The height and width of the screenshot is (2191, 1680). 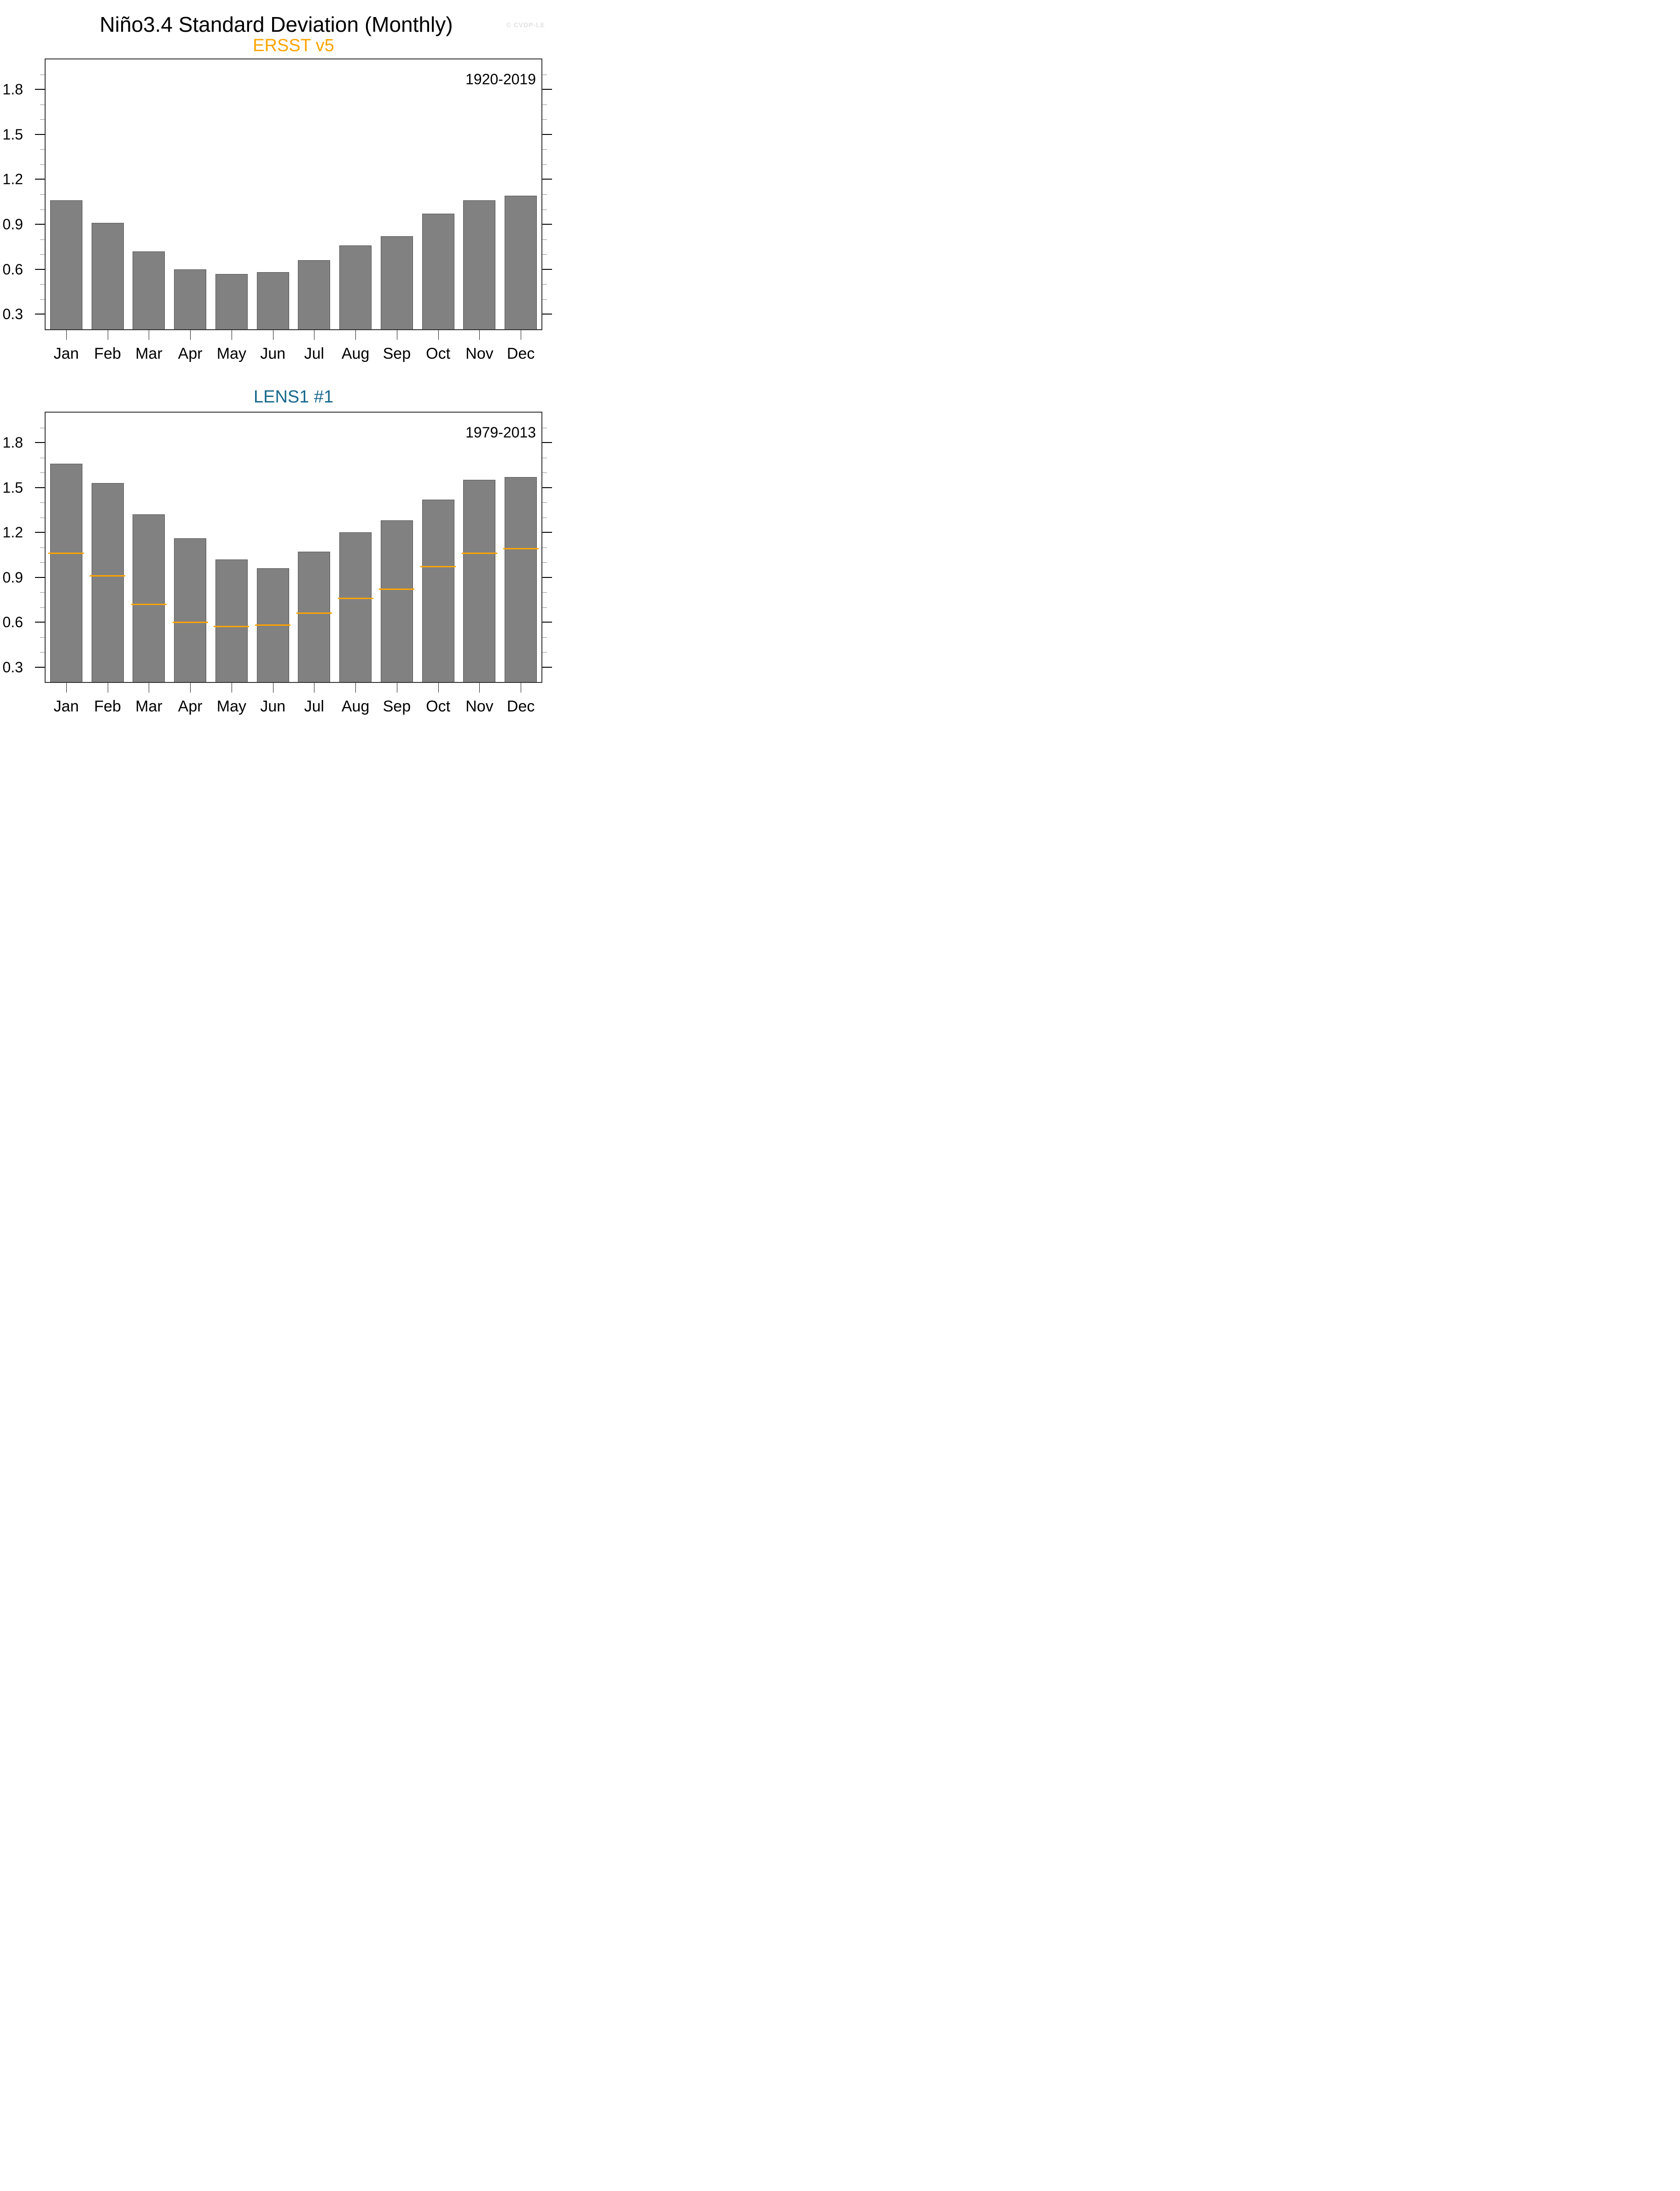 I want to click on watermark-label: © CVDP-LE, so click(x=526, y=25).